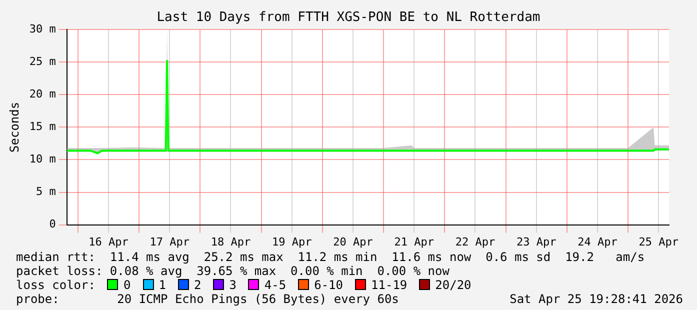  What do you see at coordinates (453, 285) in the screenshot?
I see `legend-label: 20/20` at bounding box center [453, 285].